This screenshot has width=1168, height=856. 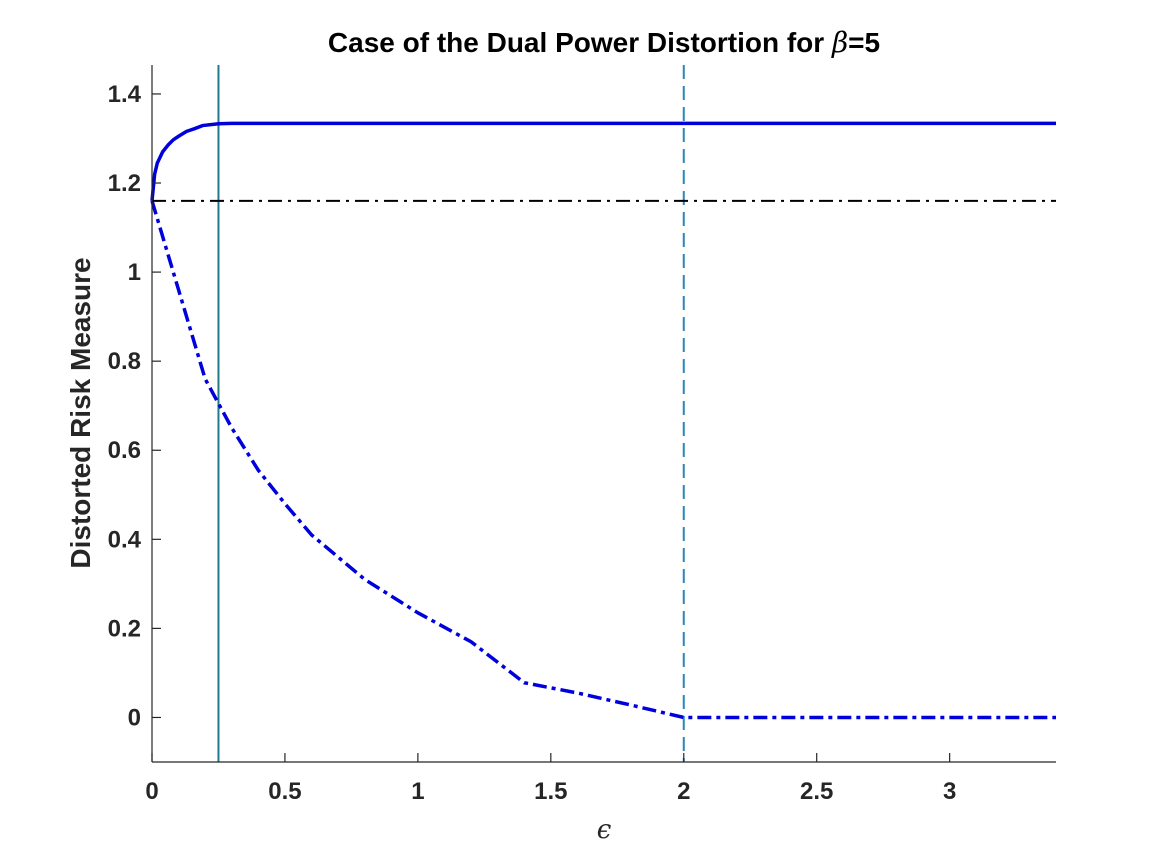 I want to click on x-tick-label: 2.5, so click(x=816, y=791).